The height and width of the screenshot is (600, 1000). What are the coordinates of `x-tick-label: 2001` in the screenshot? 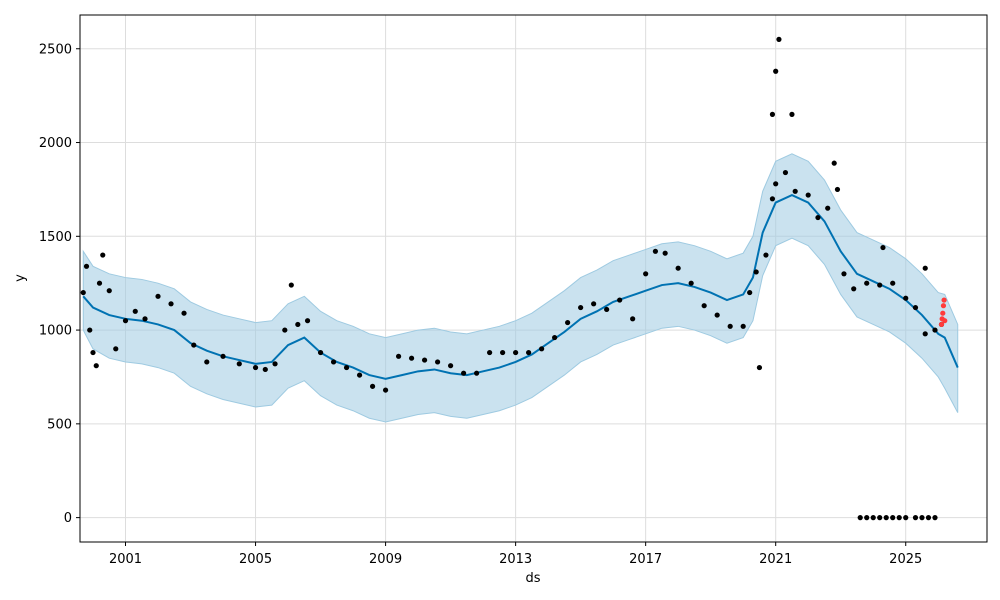 It's located at (125, 559).